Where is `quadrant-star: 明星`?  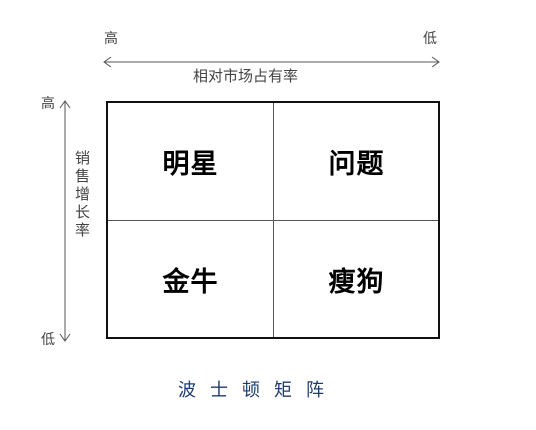 quadrant-star: 明星 is located at coordinates (190, 161).